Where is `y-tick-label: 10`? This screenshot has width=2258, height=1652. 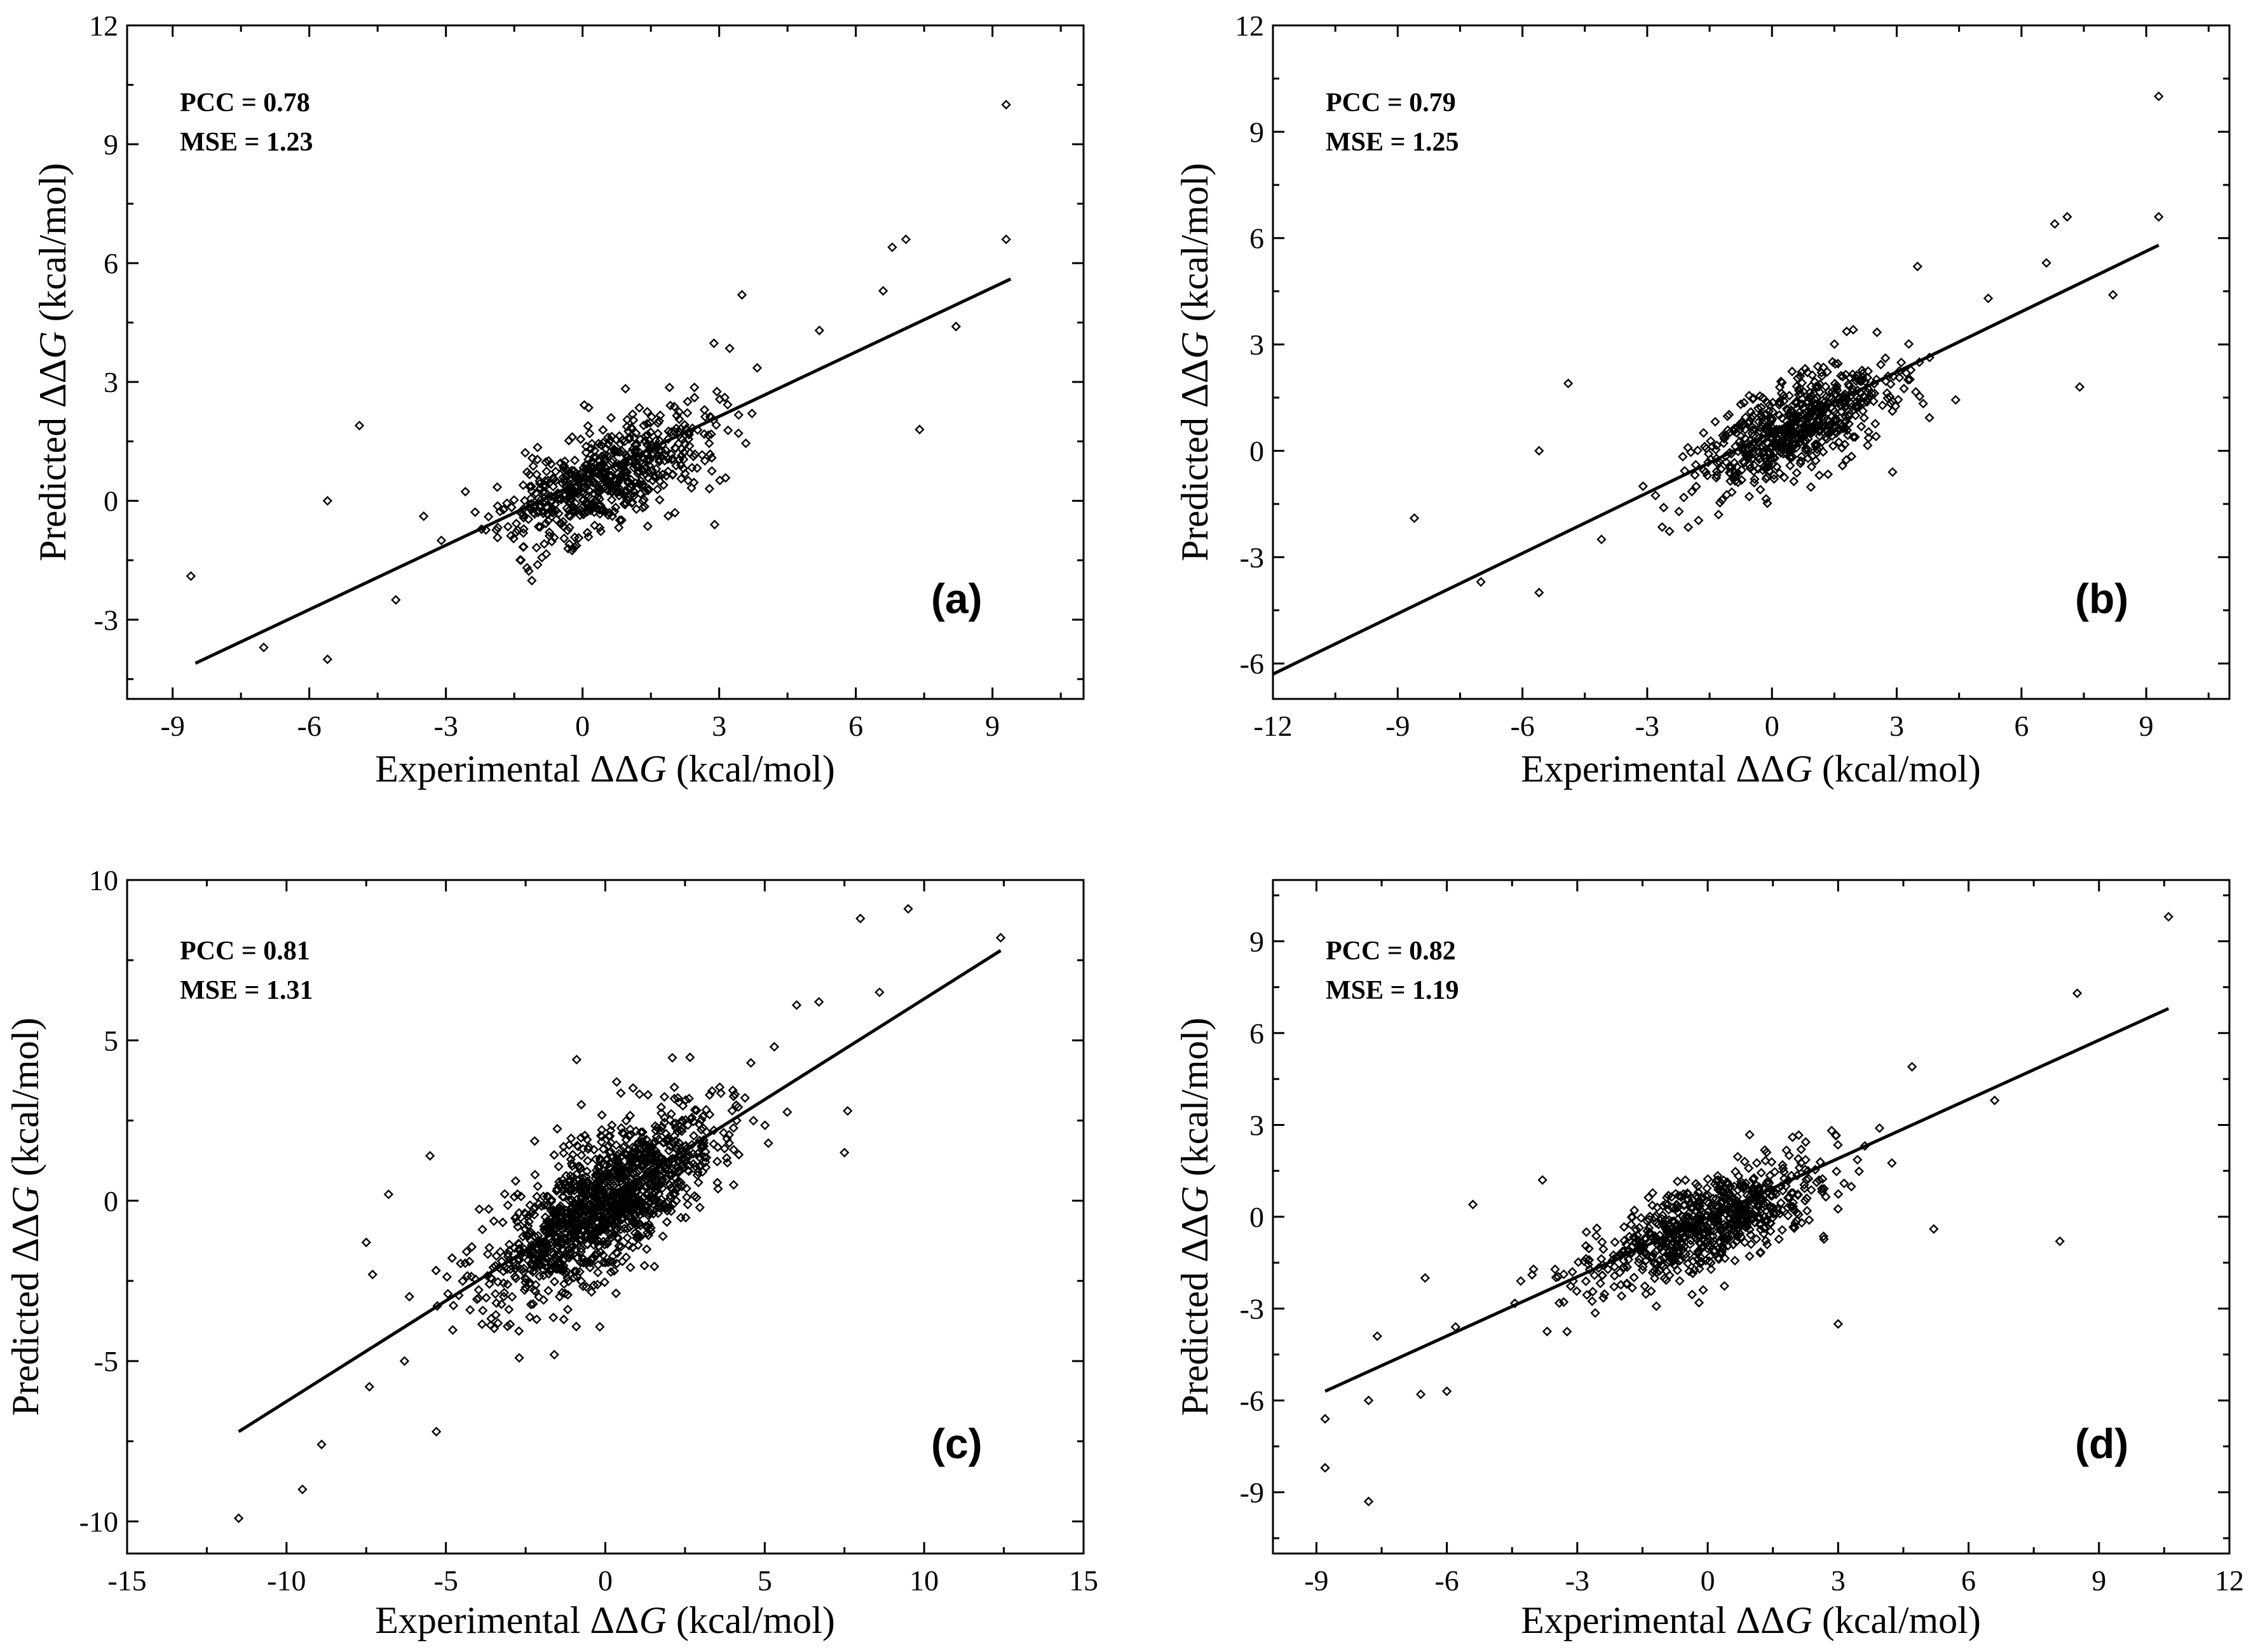
y-tick-label: 10 is located at coordinates (103, 880).